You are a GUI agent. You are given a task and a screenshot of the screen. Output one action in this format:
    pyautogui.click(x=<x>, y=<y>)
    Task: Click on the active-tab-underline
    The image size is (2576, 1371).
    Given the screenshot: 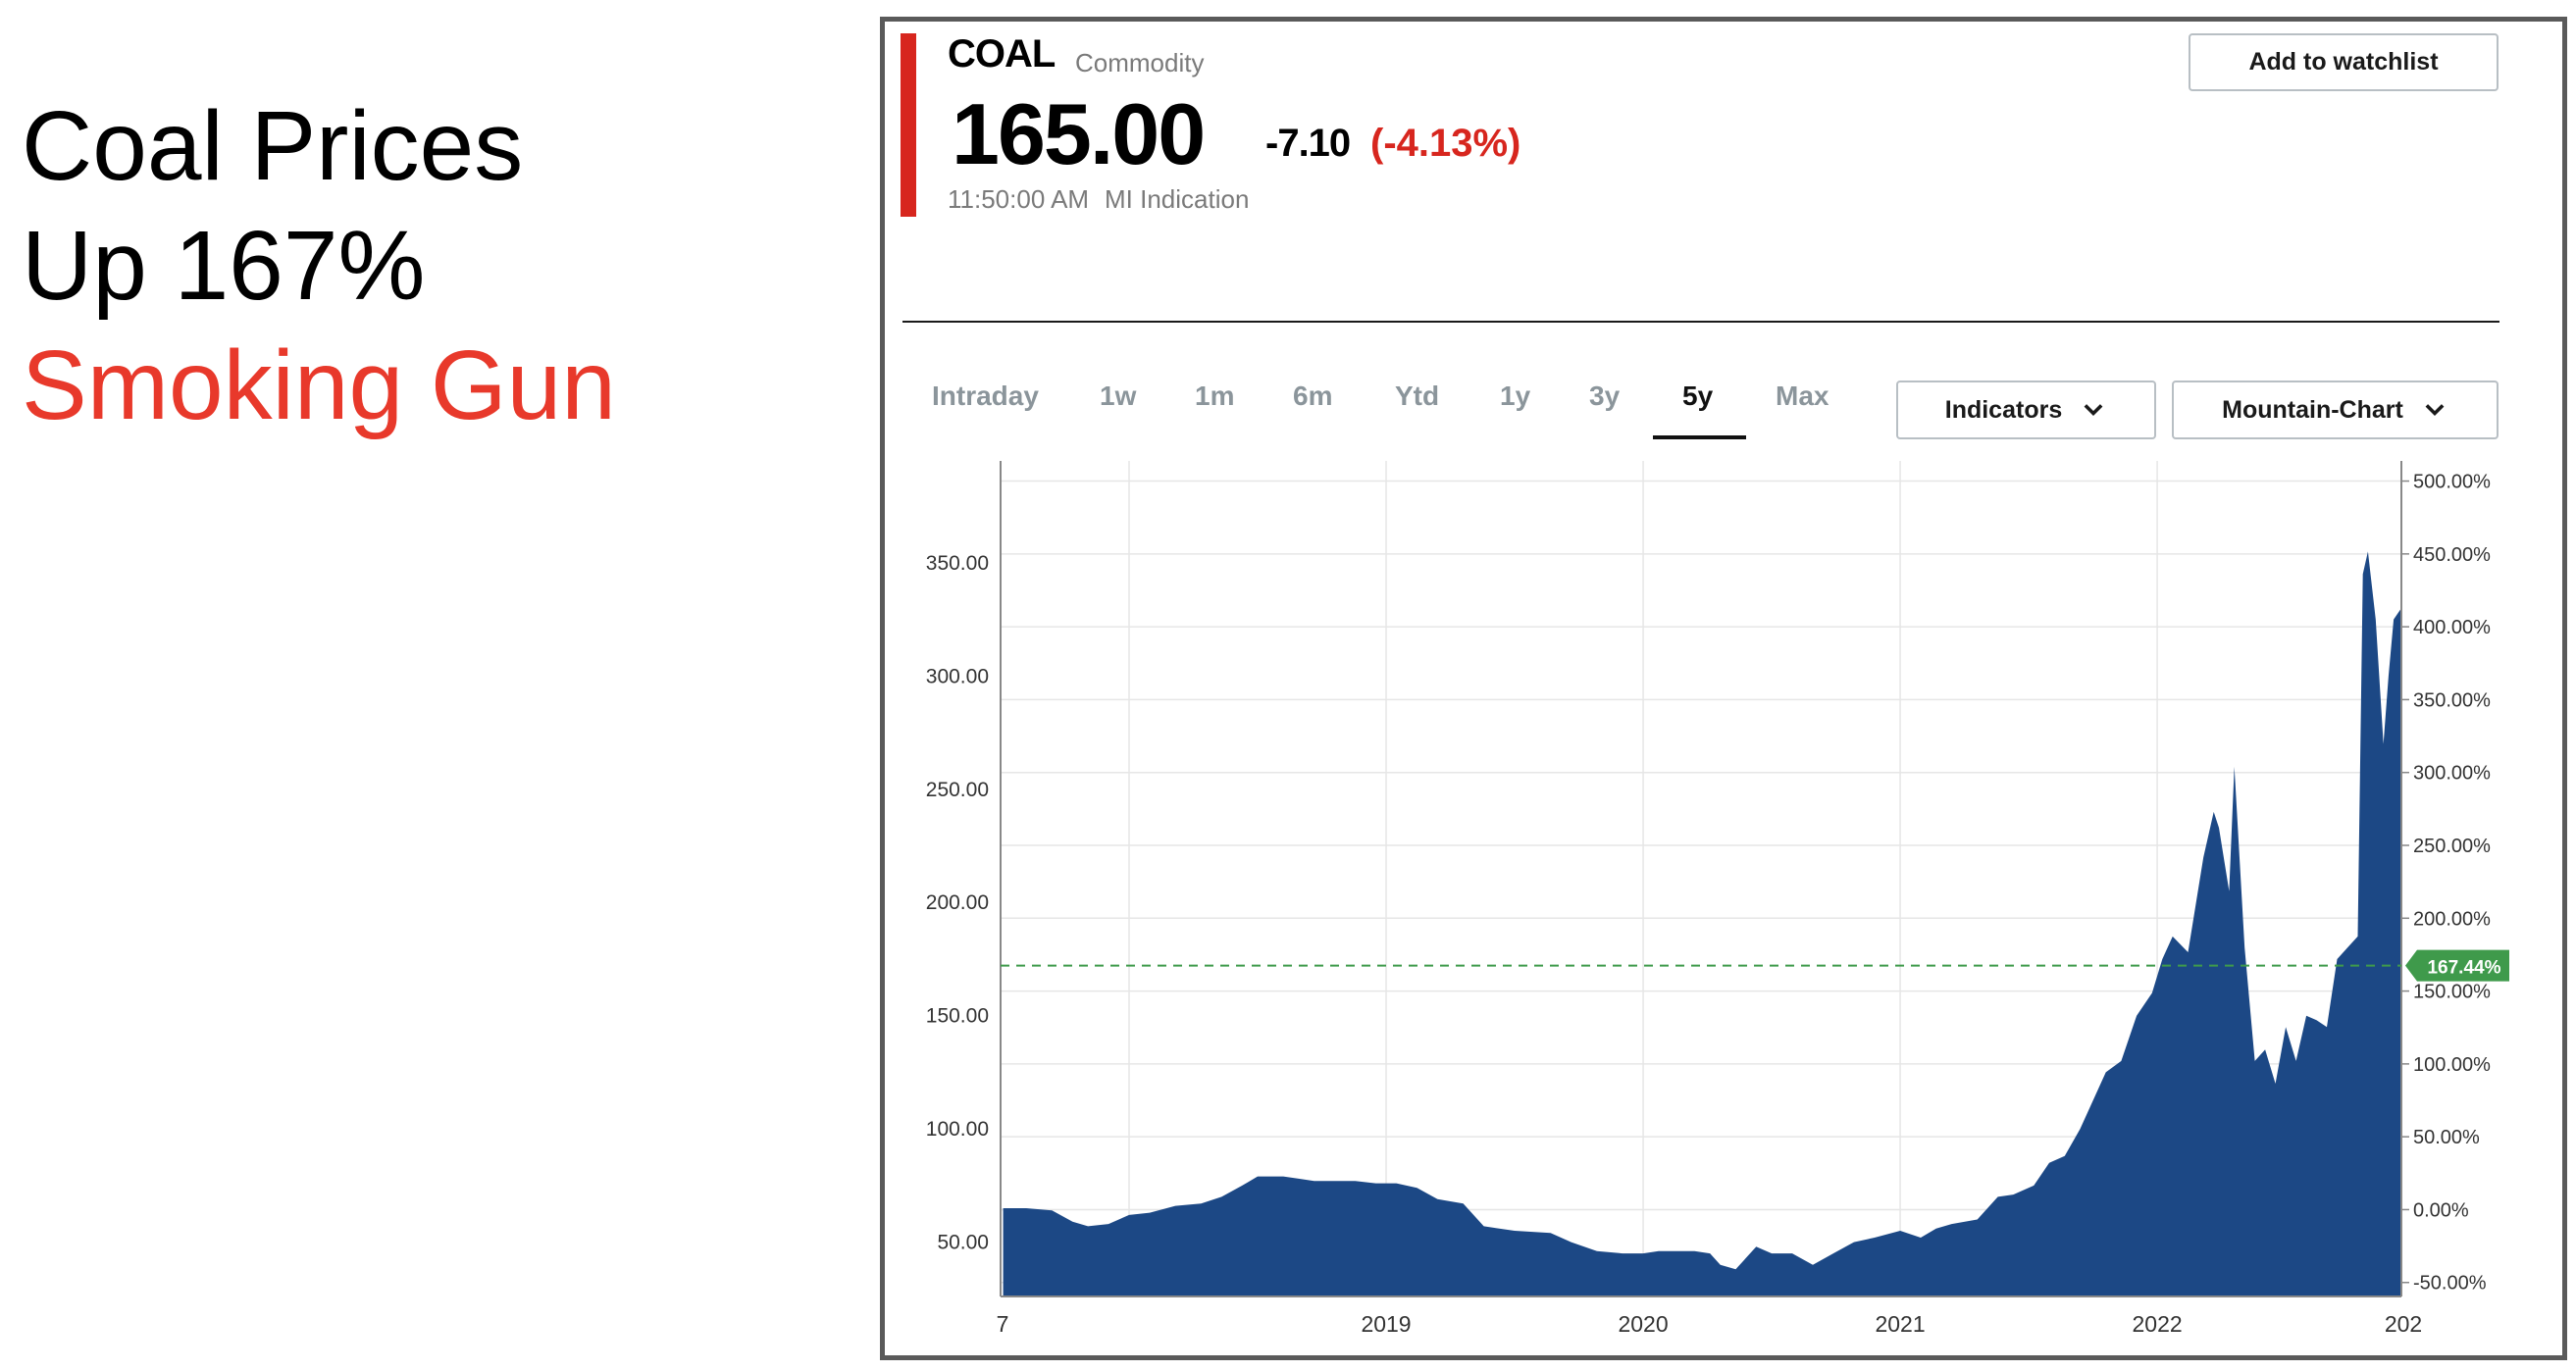 What is the action you would take?
    pyautogui.click(x=1699, y=437)
    